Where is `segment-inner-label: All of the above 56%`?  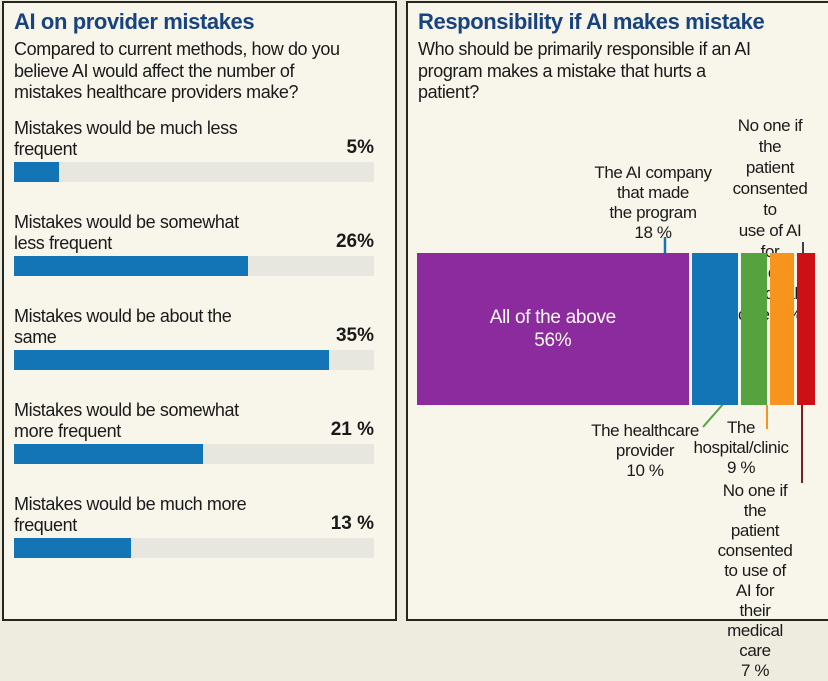
segment-inner-label: All of the above 56% is located at coordinates (552, 329).